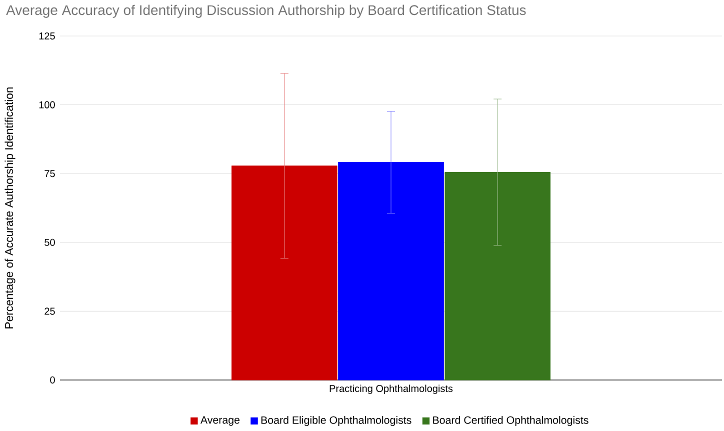  What do you see at coordinates (49, 242) in the screenshot?
I see `y-tick-label: 50` at bounding box center [49, 242].